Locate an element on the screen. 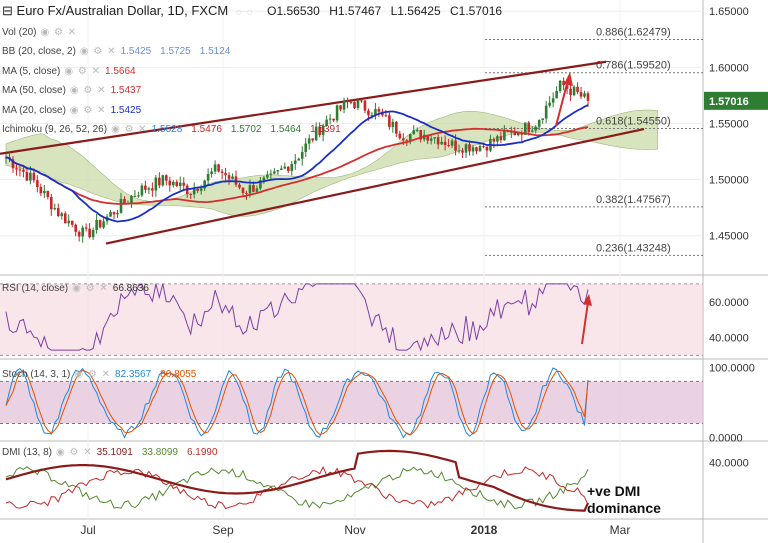 This screenshot has width=768, height=543. indicator-legend-name: Vol (20) is located at coordinates (19, 32).